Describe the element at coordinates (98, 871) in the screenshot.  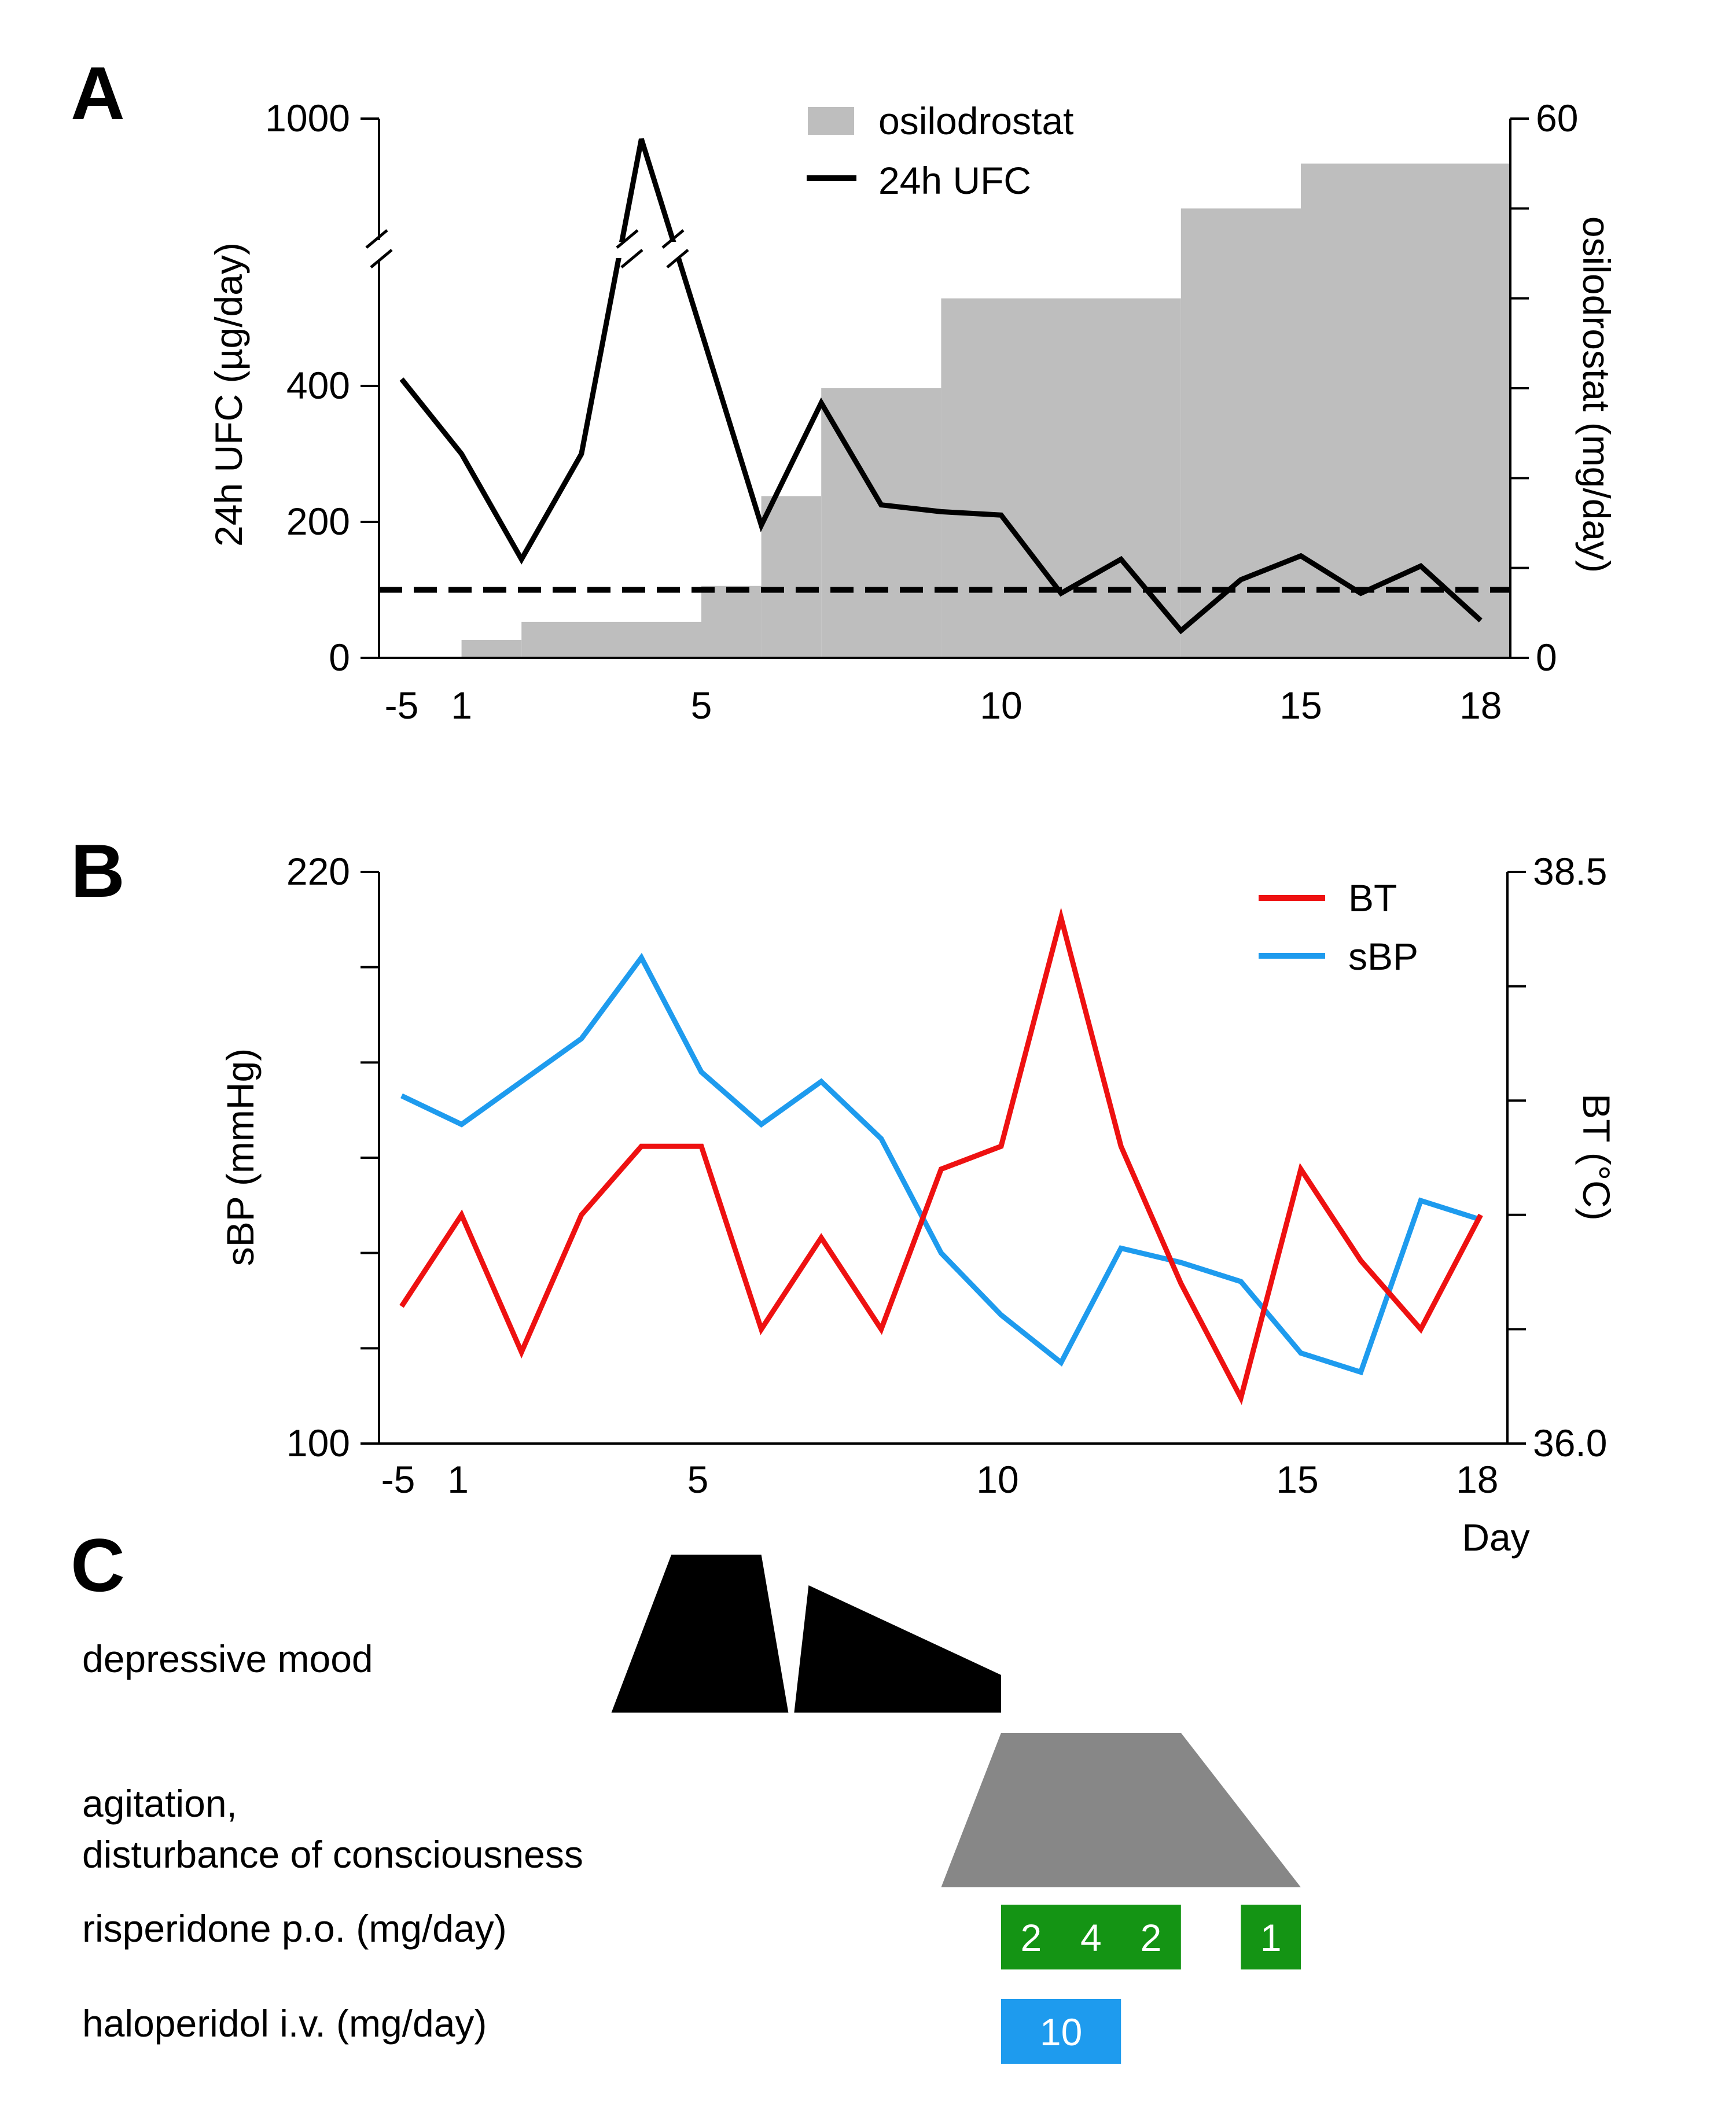
I see `panel-b-letter: B` at that location.